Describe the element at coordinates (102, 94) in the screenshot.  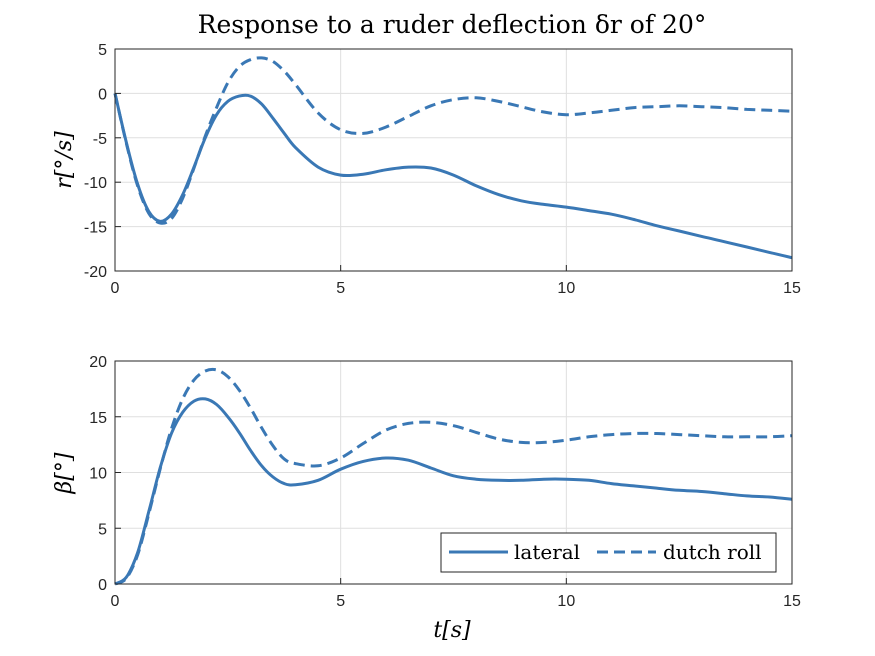
I see `top-ytick-label-0: 0` at that location.